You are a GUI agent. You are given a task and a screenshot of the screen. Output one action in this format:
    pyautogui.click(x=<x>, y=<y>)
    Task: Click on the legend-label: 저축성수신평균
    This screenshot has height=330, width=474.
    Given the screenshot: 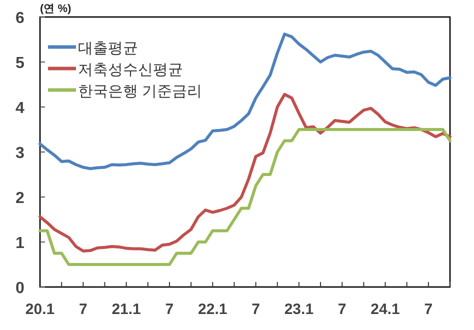 What is the action you would take?
    pyautogui.click(x=130, y=70)
    